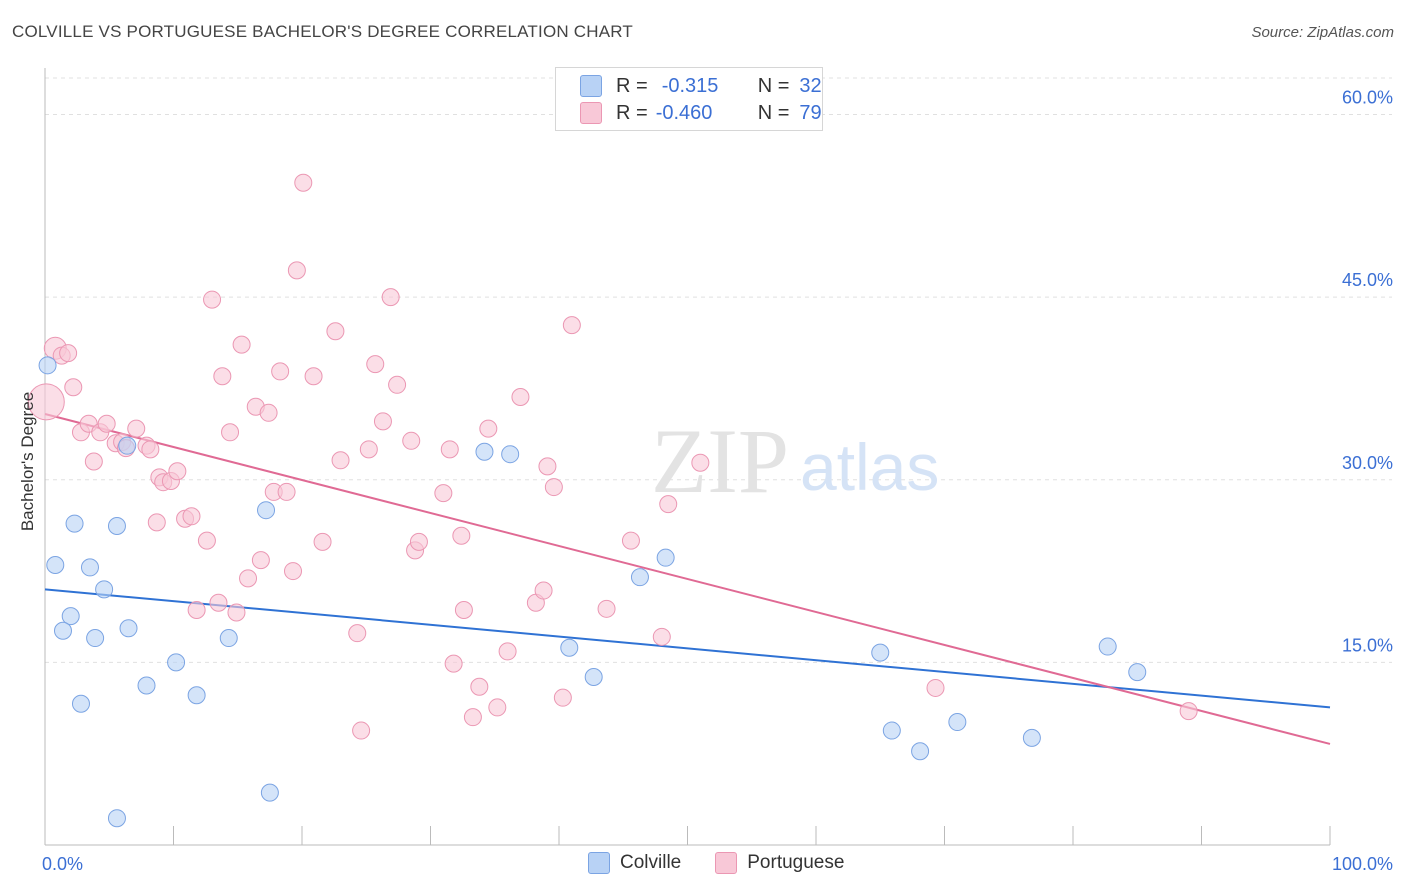 Image resolution: width=1406 pixels, height=892 pixels. What do you see at coordinates (720, 461) in the screenshot?
I see `watermark-zip: ZIP` at bounding box center [720, 461].